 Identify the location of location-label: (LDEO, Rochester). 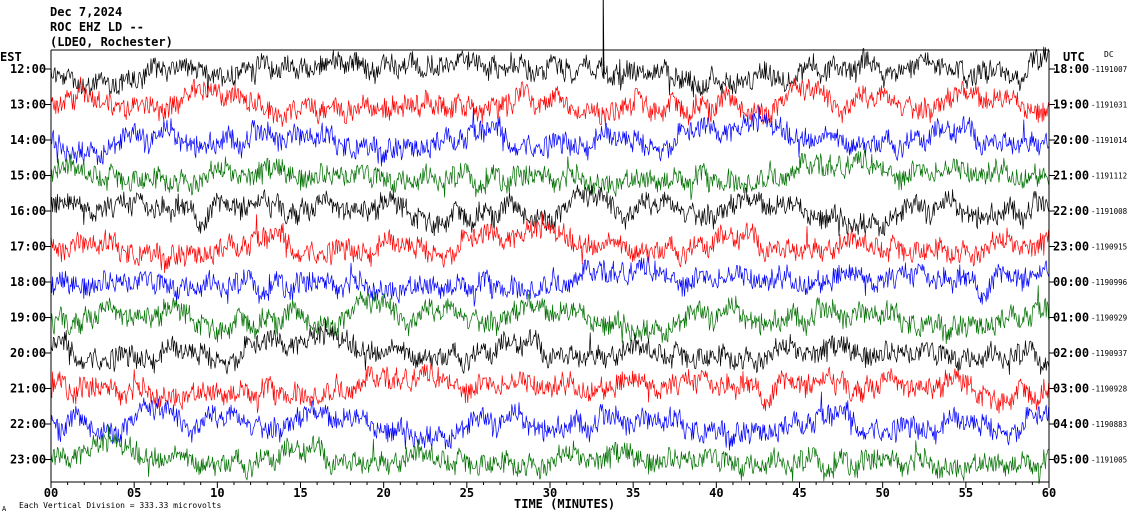
(111, 42).